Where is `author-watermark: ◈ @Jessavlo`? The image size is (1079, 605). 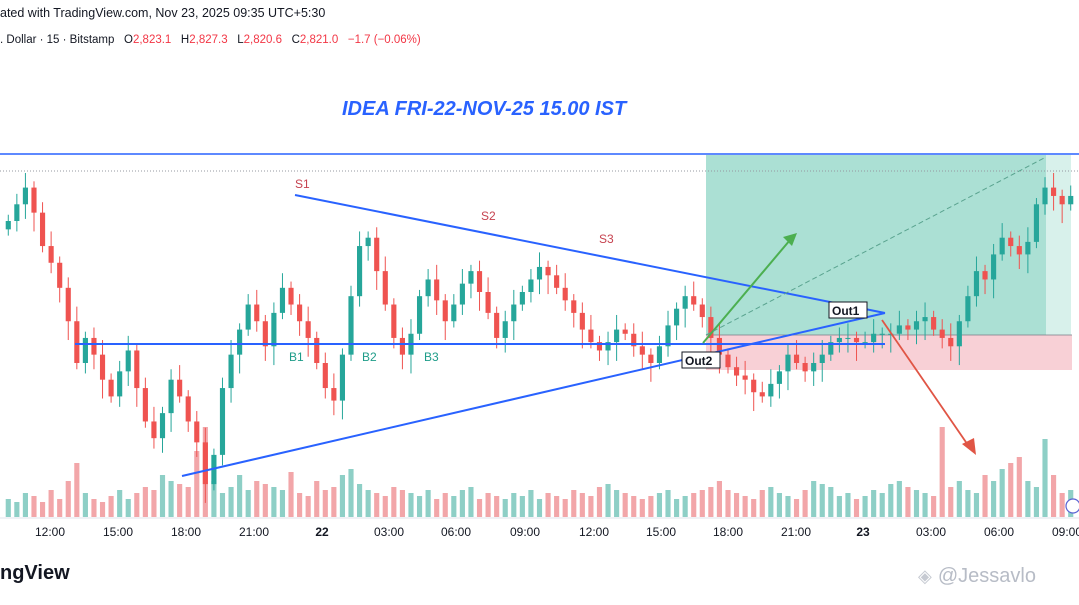
author-watermark: ◈ @Jessavlo is located at coordinates (977, 576).